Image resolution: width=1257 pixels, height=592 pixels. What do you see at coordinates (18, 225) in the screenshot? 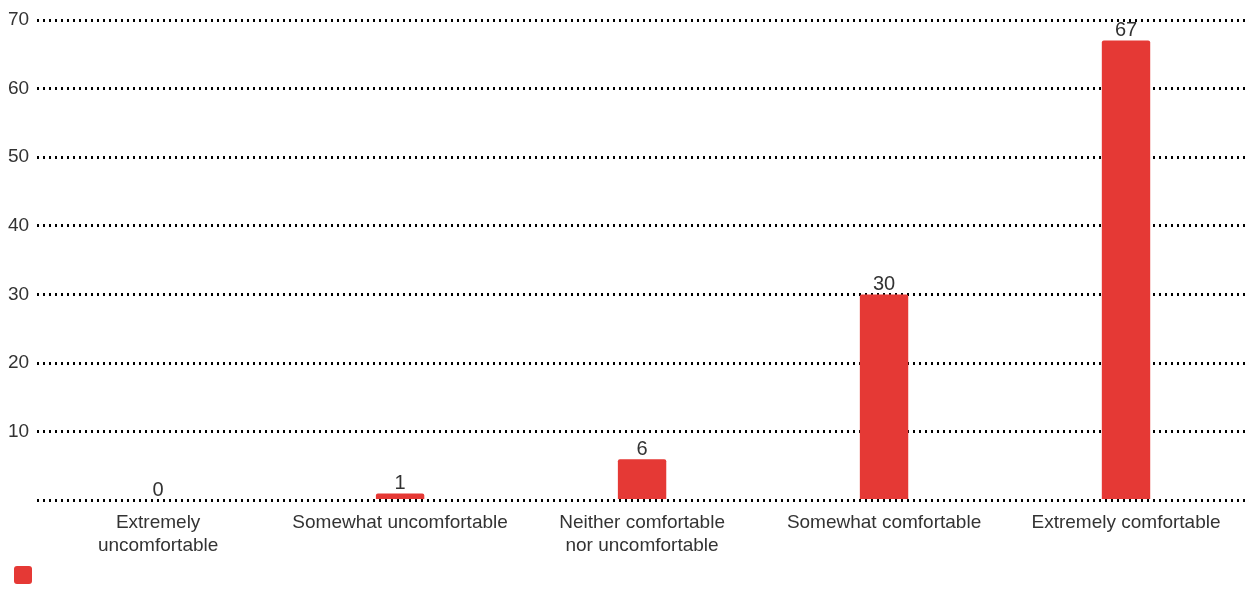
I see `y-tick-label: 40` at bounding box center [18, 225].